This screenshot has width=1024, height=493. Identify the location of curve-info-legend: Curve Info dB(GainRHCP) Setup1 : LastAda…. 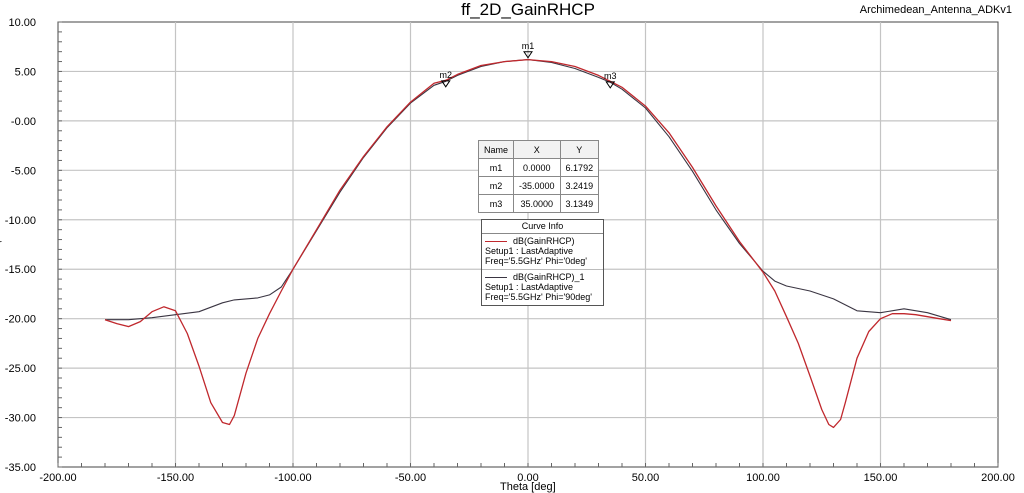
(542, 262).